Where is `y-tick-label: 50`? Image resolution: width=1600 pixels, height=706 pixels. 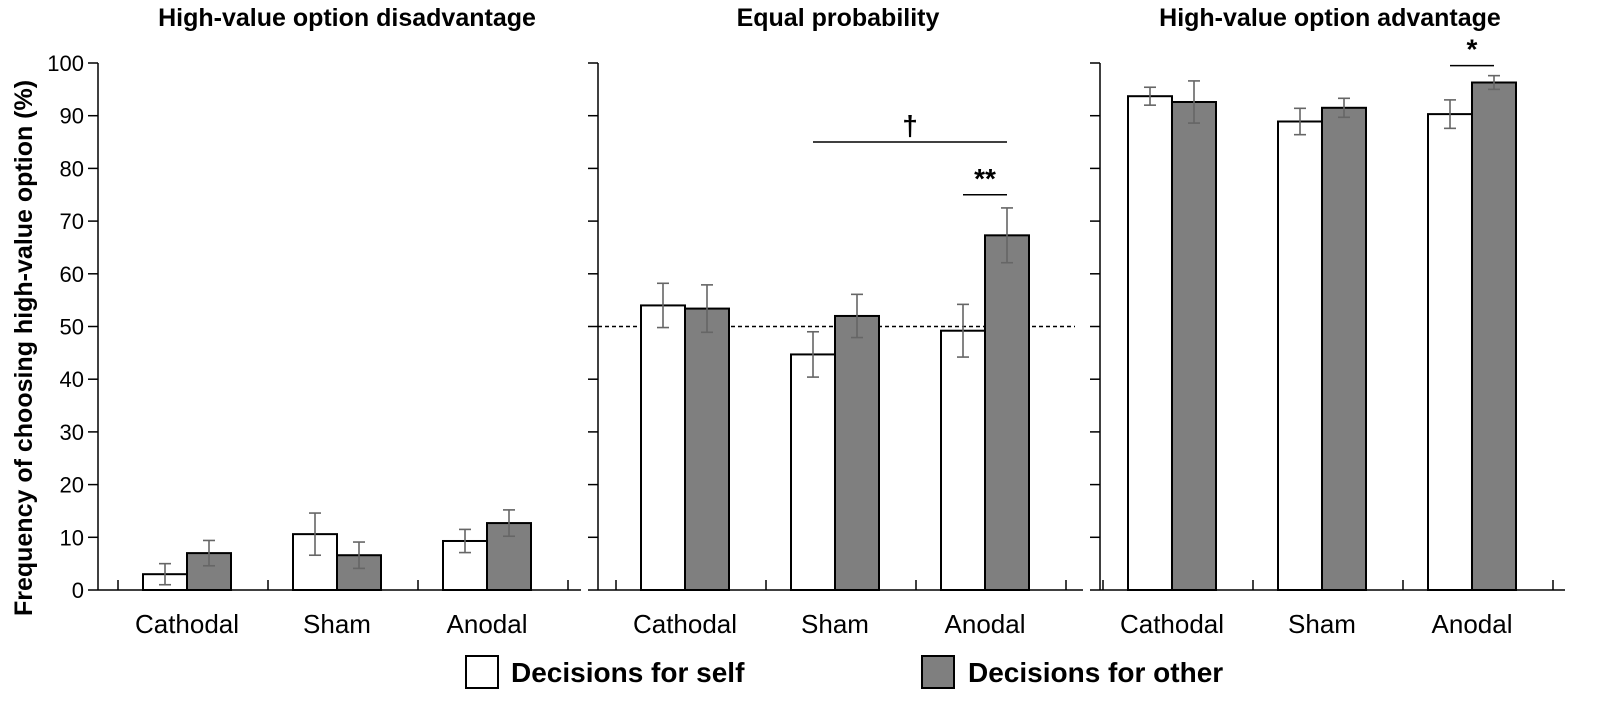 y-tick-label: 50 is located at coordinates (72, 327).